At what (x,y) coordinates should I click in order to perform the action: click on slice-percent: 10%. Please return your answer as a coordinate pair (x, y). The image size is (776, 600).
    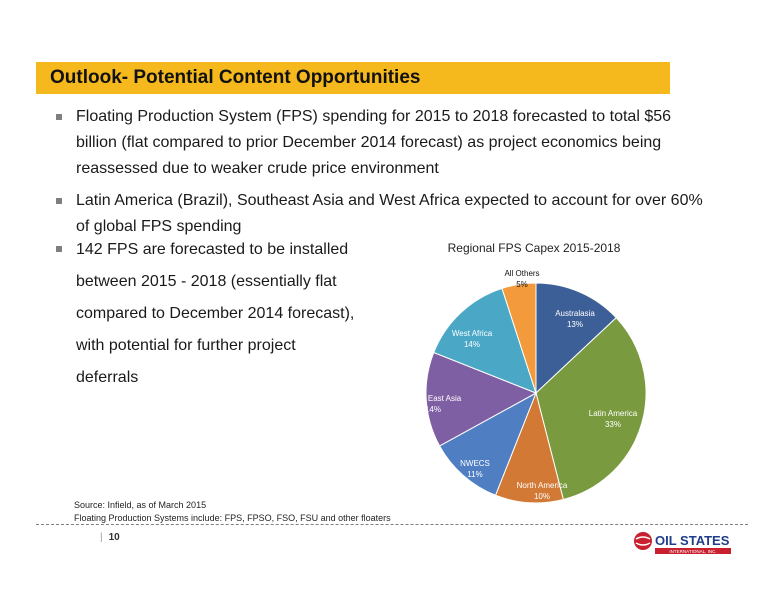
    Looking at the image, I should click on (542, 496).